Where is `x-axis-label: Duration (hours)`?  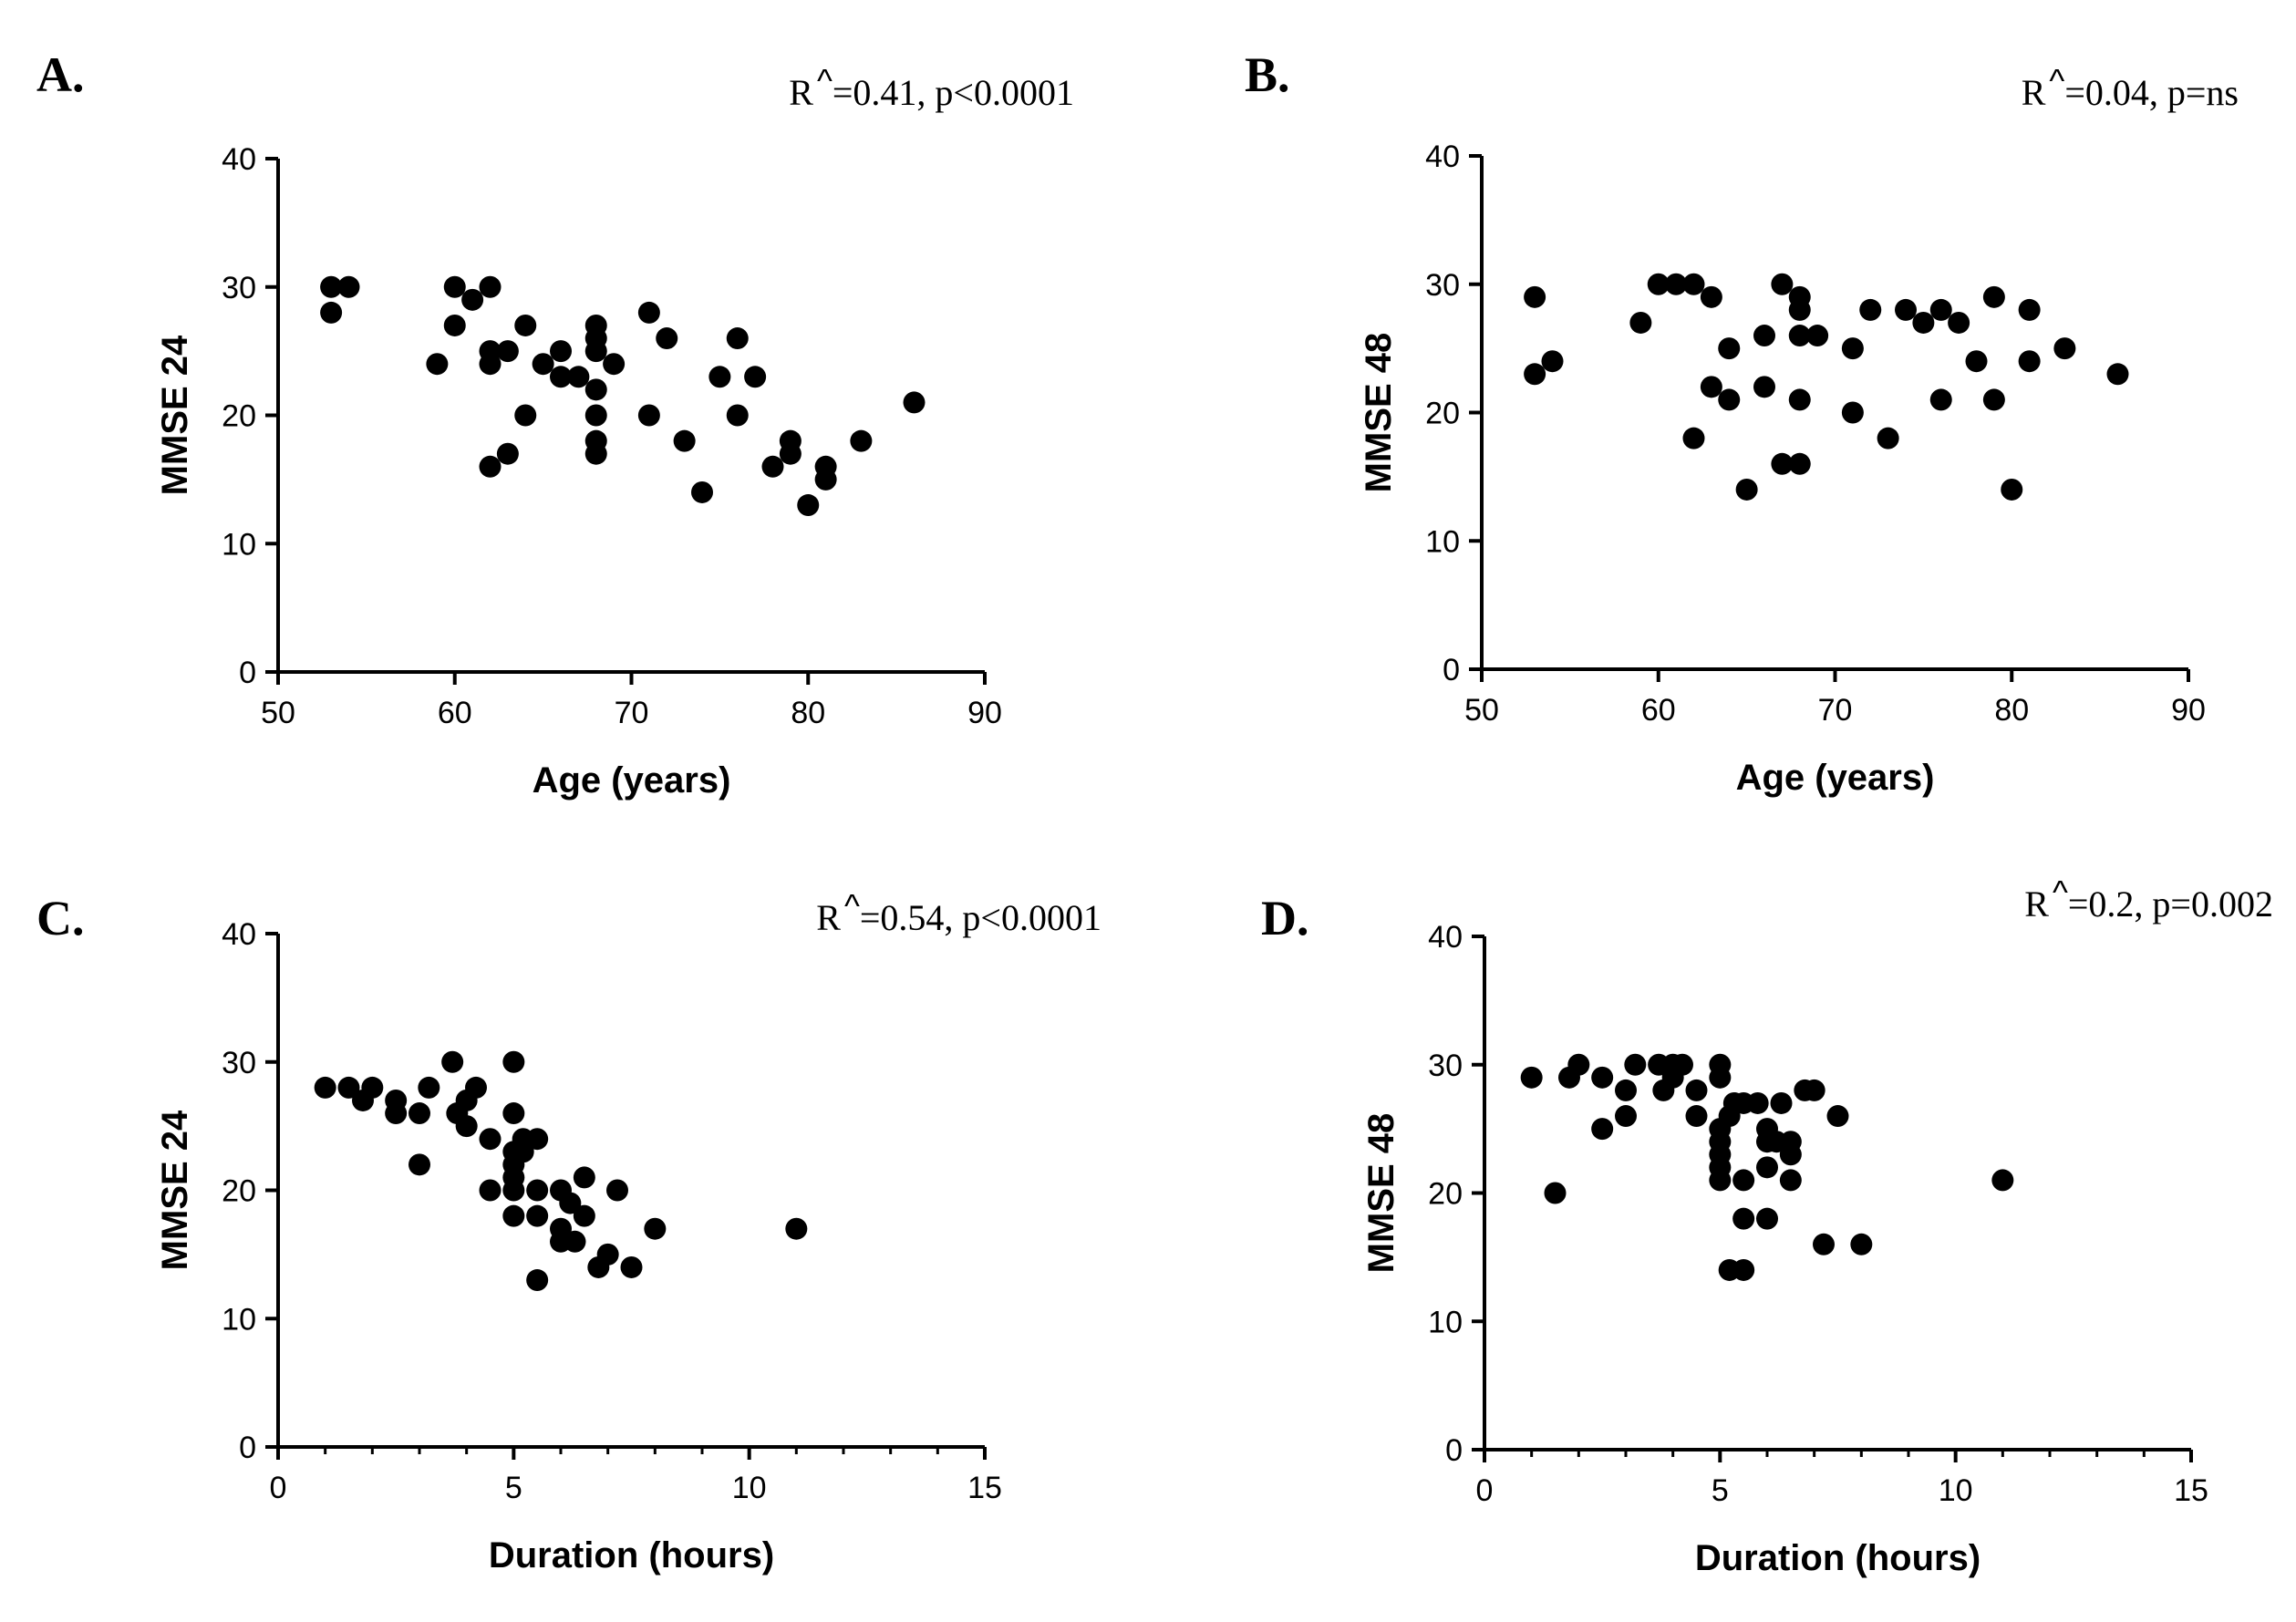
x-axis-label: Duration (hours) is located at coordinates (631, 1555).